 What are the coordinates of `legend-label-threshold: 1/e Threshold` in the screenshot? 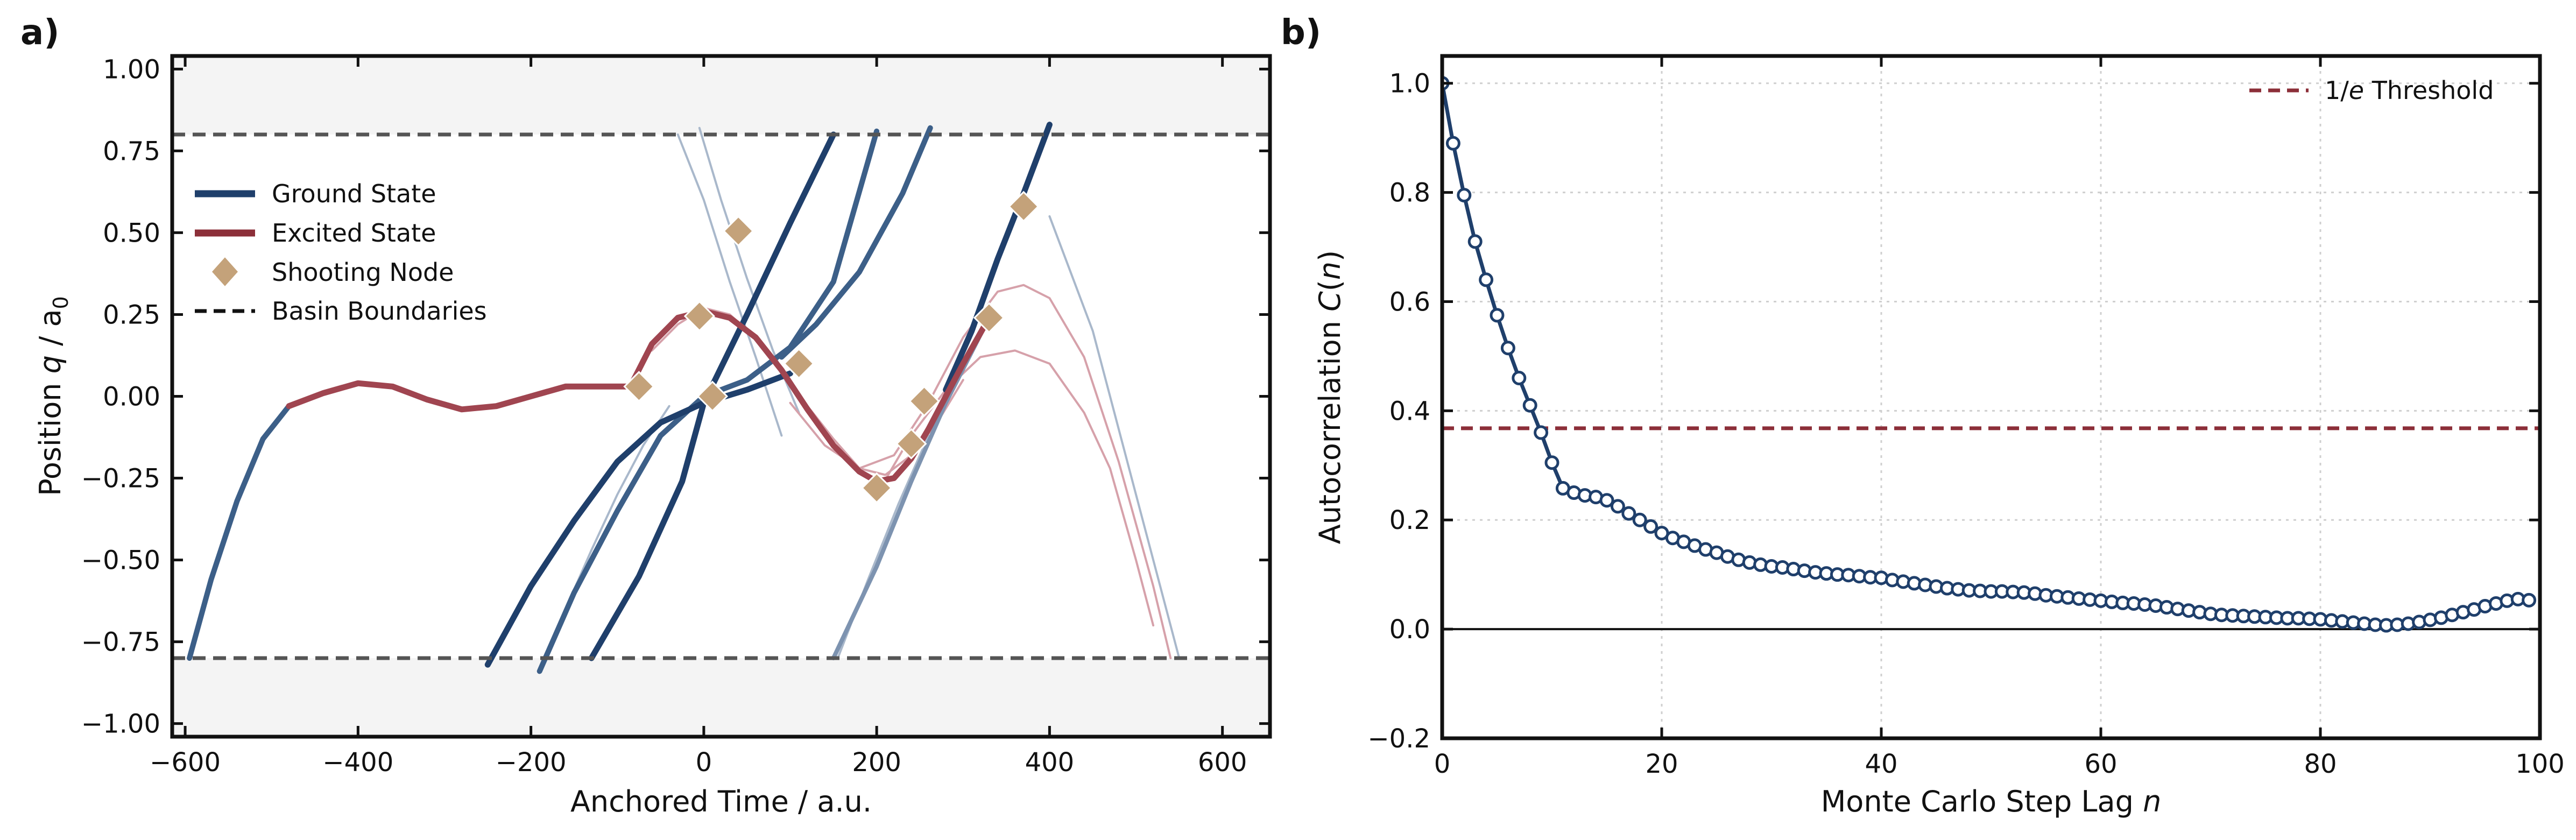 It's located at (2409, 90).